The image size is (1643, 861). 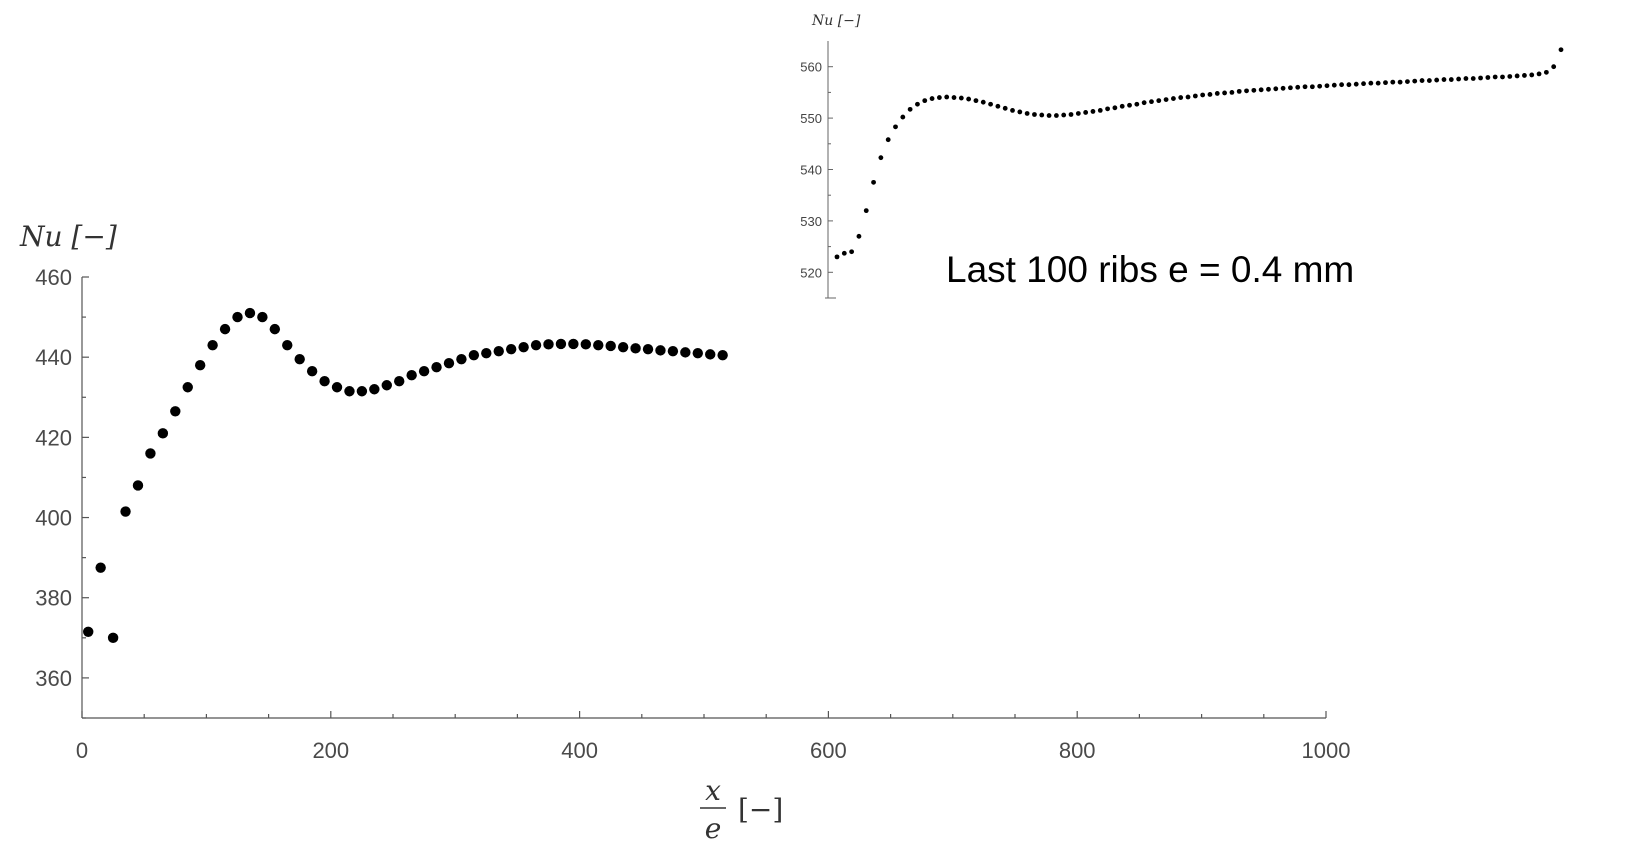 I want to click on main-y-axis-label: Nu [−], so click(x=68, y=236).